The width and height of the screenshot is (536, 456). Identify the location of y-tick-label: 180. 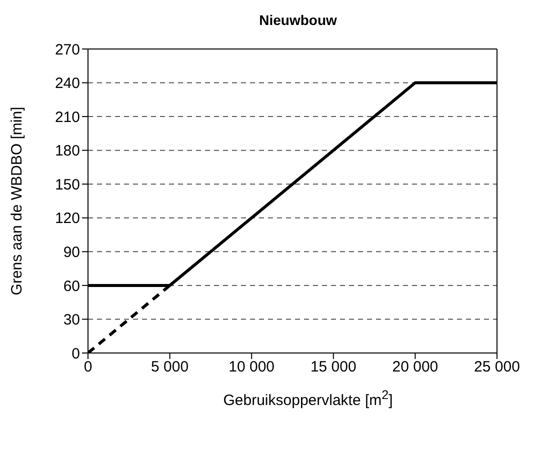
(67, 151).